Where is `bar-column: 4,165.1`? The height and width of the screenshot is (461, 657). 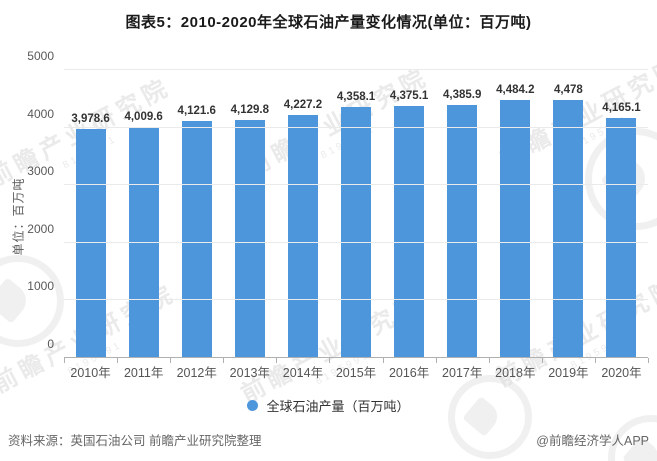
bar-column: 4,165.1 is located at coordinates (621, 214).